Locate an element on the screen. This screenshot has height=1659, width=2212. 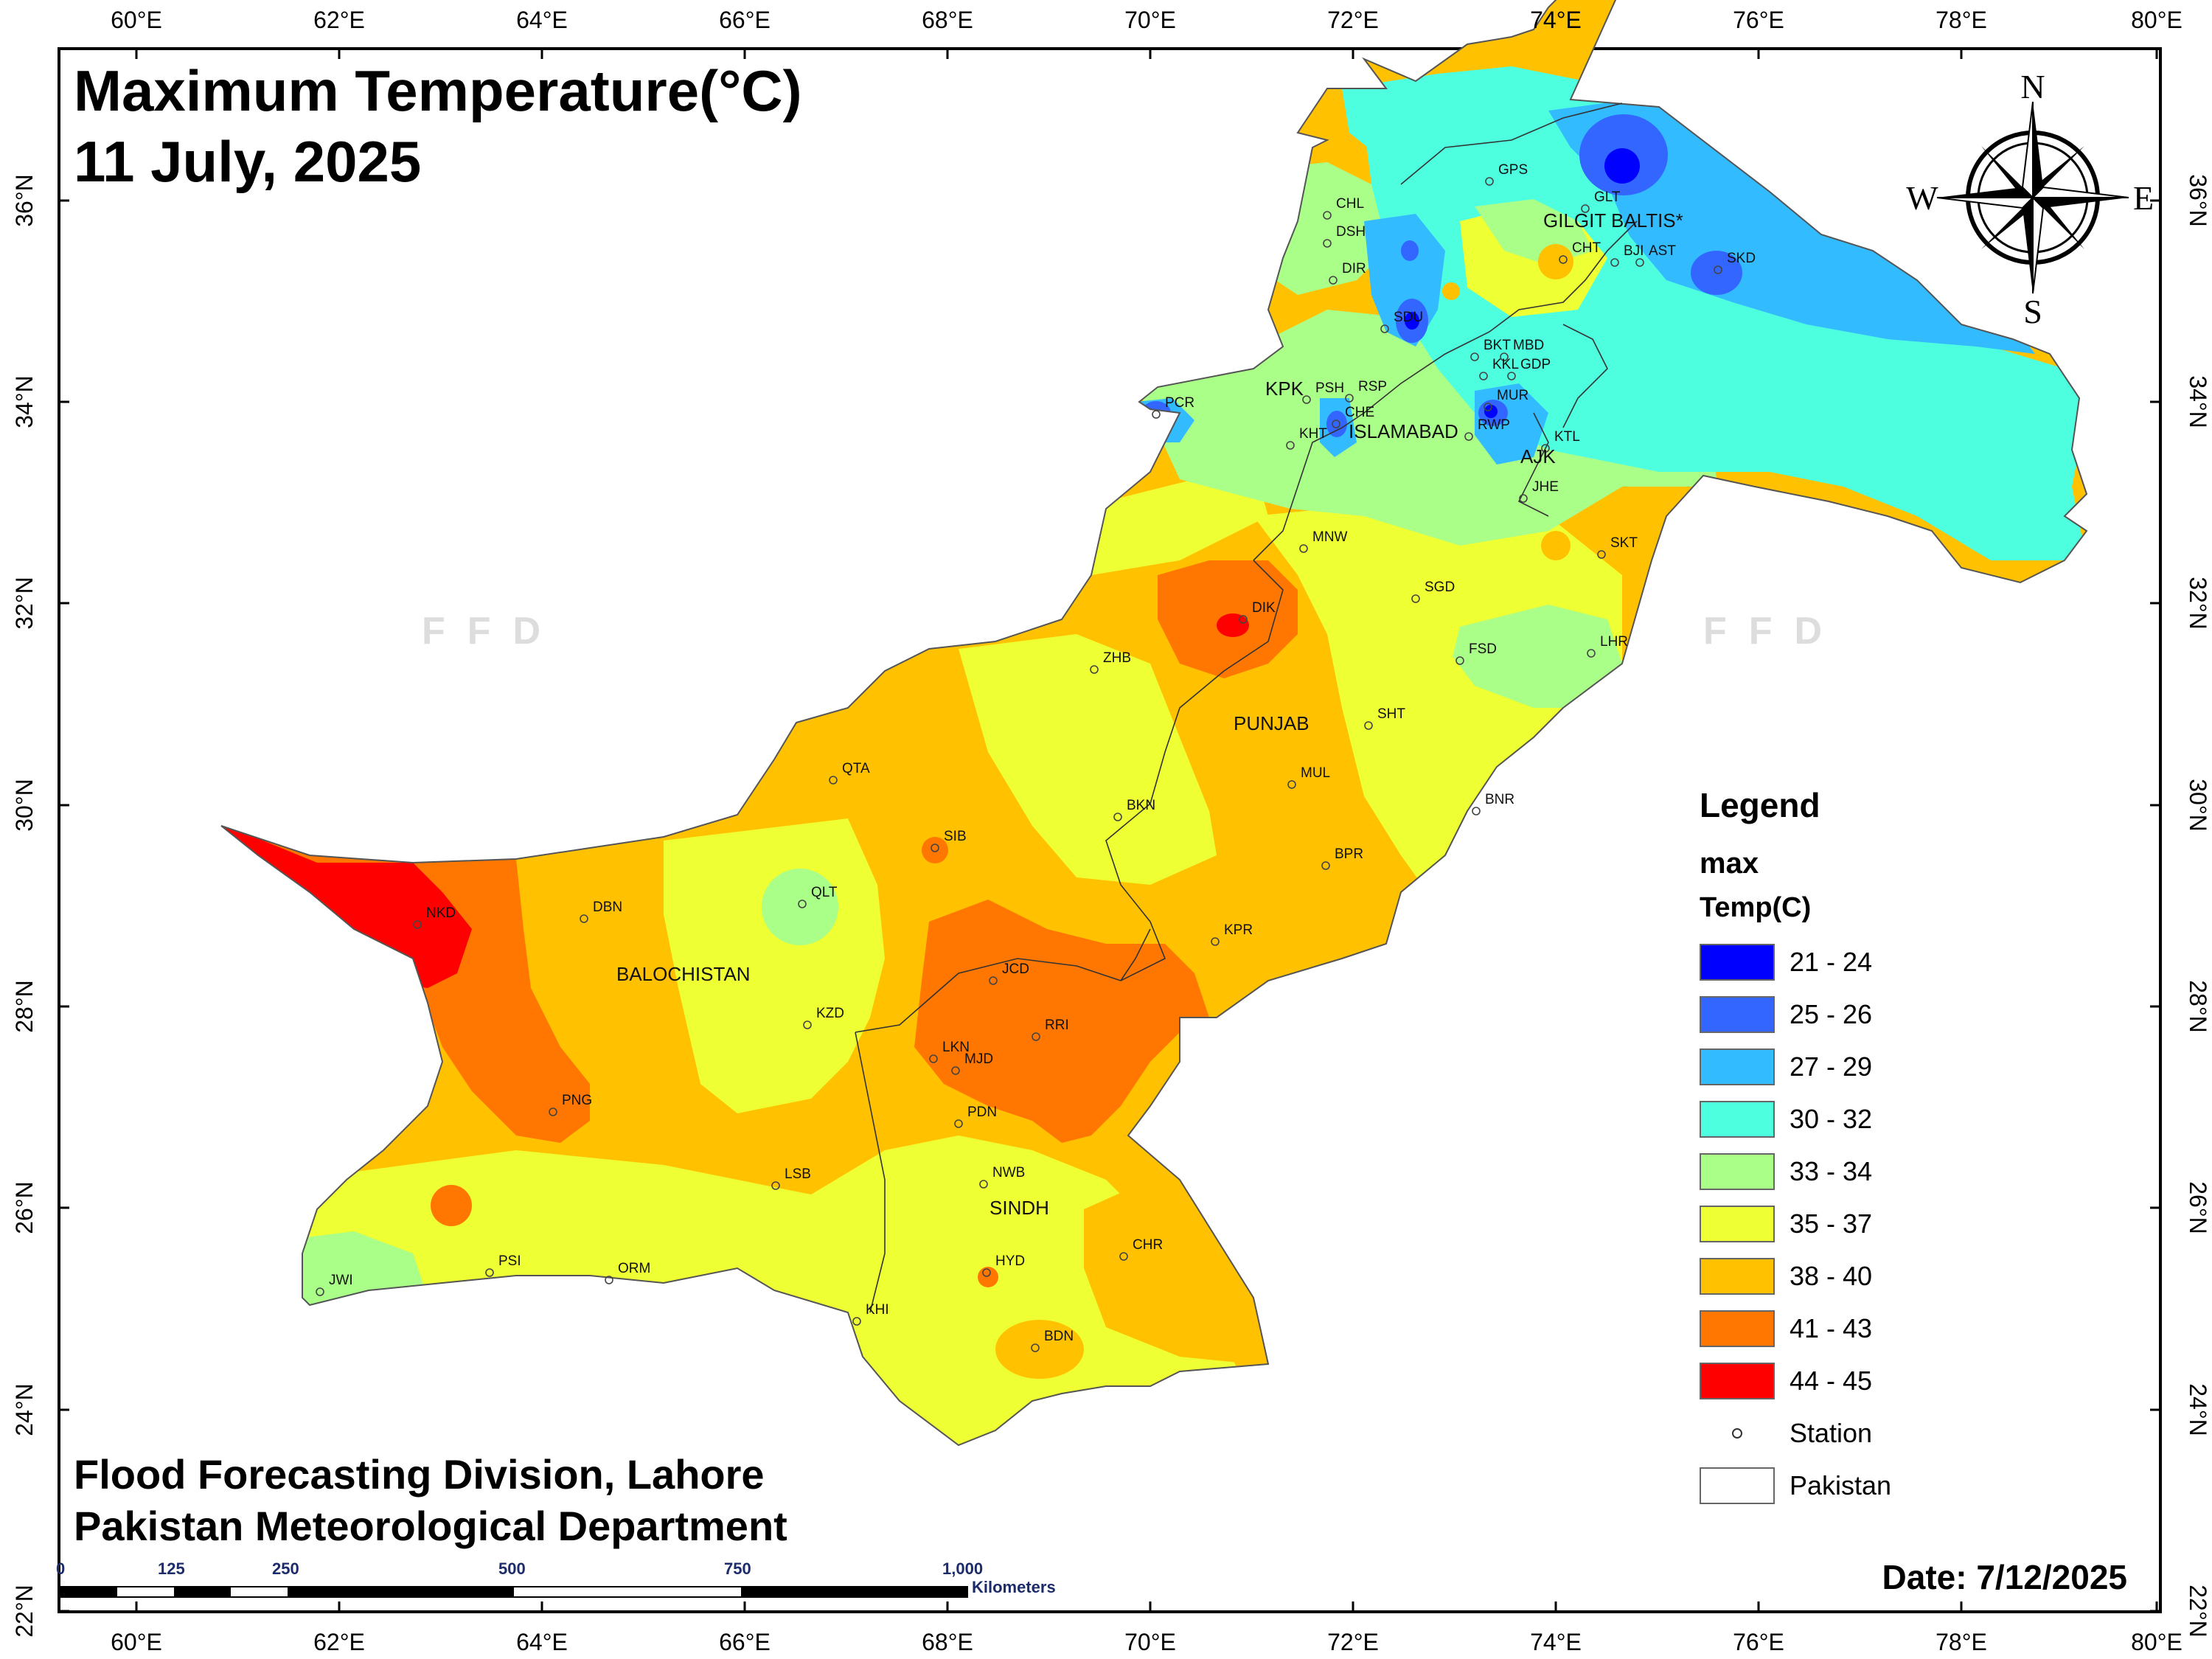
station-label: CHT is located at coordinates (1586, 248).